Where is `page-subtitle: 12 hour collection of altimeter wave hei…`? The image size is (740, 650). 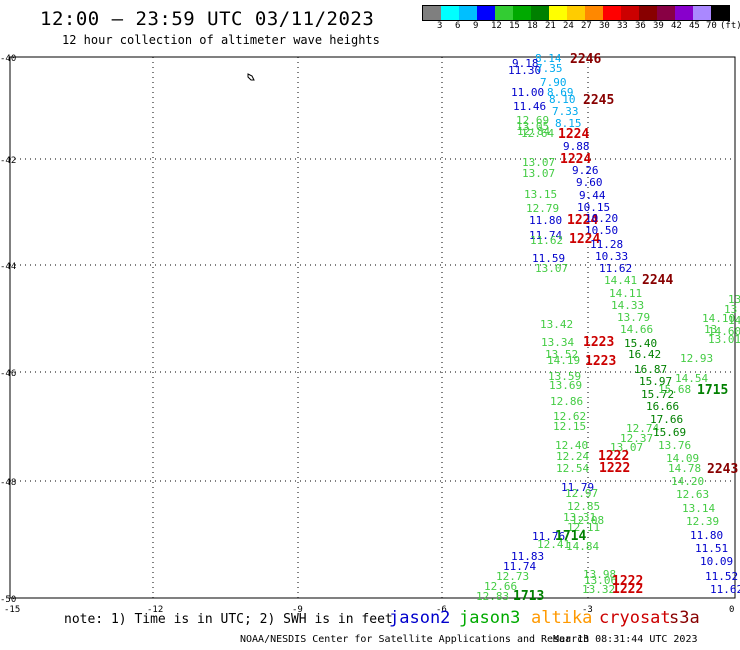
page-subtitle: 12 hour collection of altimeter wave hei… is located at coordinates (221, 40).